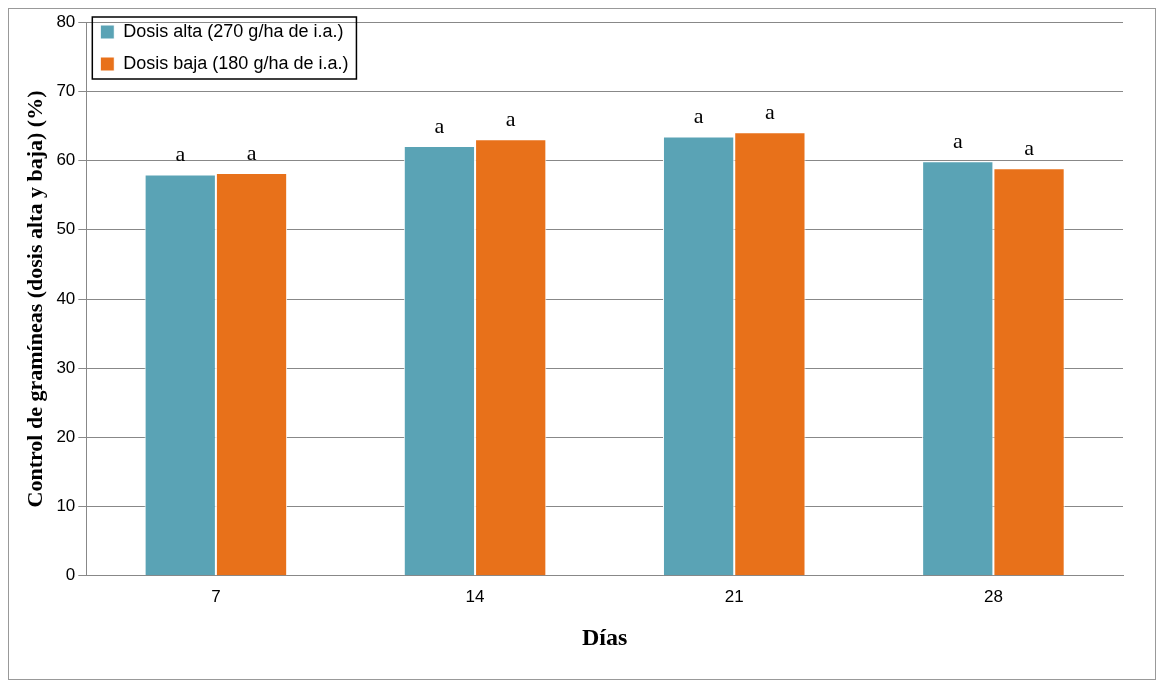 The height and width of the screenshot is (688, 1164). What do you see at coordinates (734, 596) in the screenshot?
I see `x-tick-label: 21` at bounding box center [734, 596].